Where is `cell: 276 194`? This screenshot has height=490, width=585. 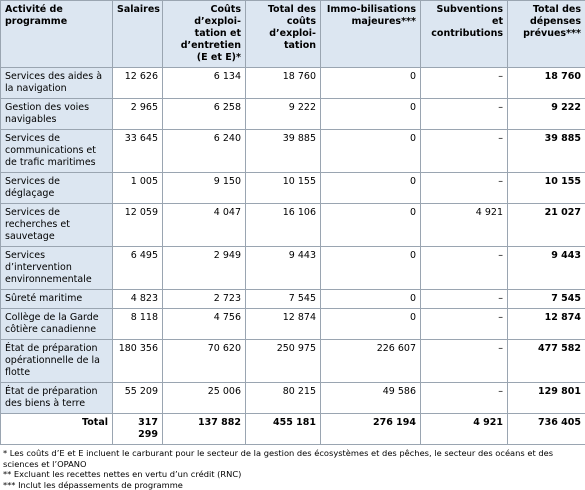
cell: 276 194 is located at coordinates (371, 429).